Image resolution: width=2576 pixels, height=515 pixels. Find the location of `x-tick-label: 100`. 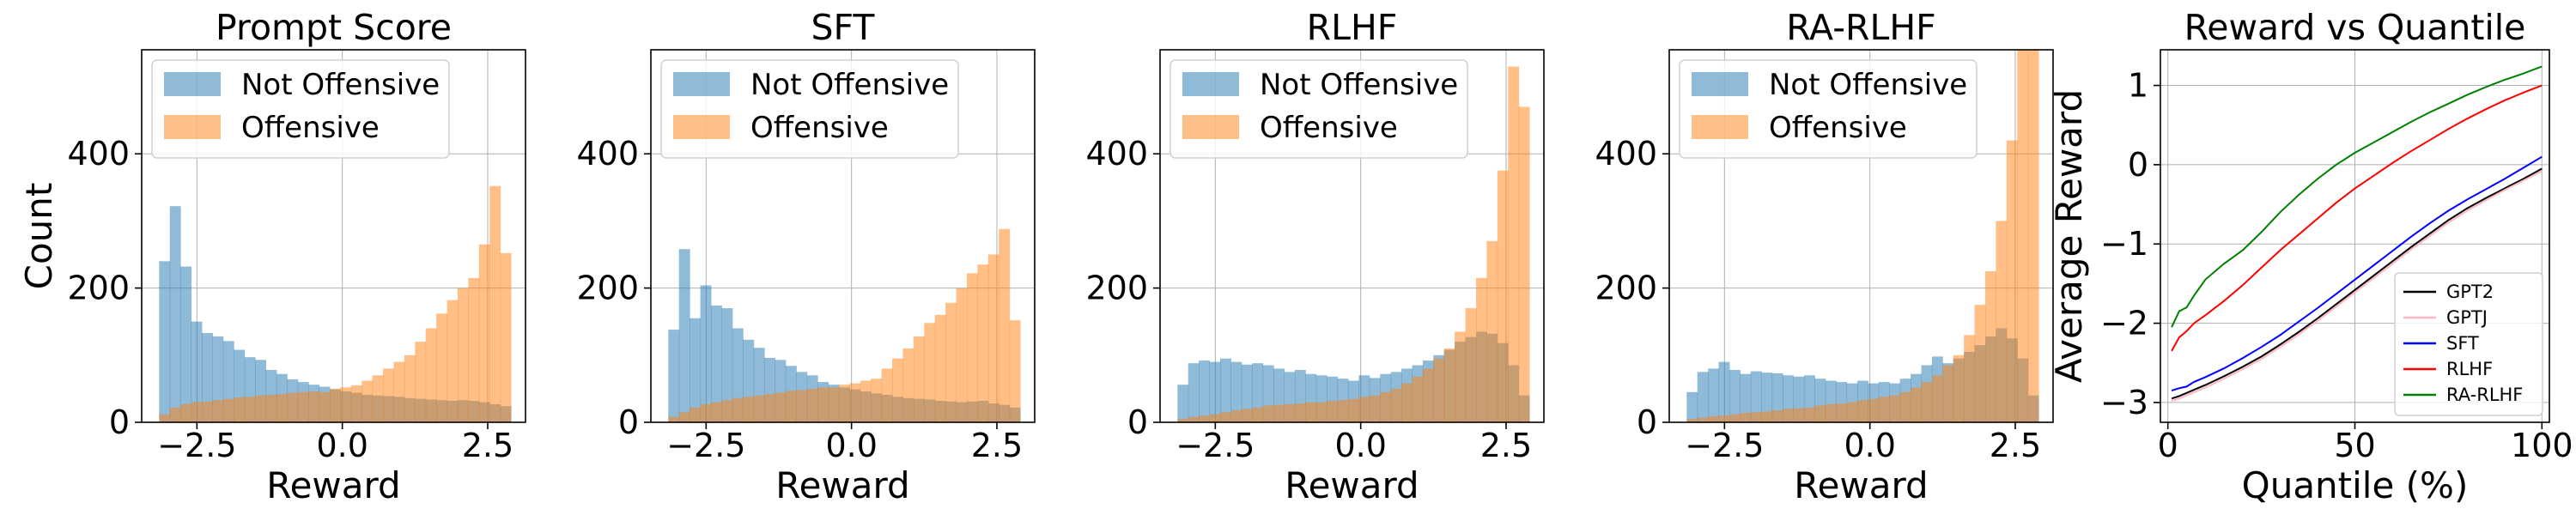

x-tick-label: 100 is located at coordinates (2542, 445).